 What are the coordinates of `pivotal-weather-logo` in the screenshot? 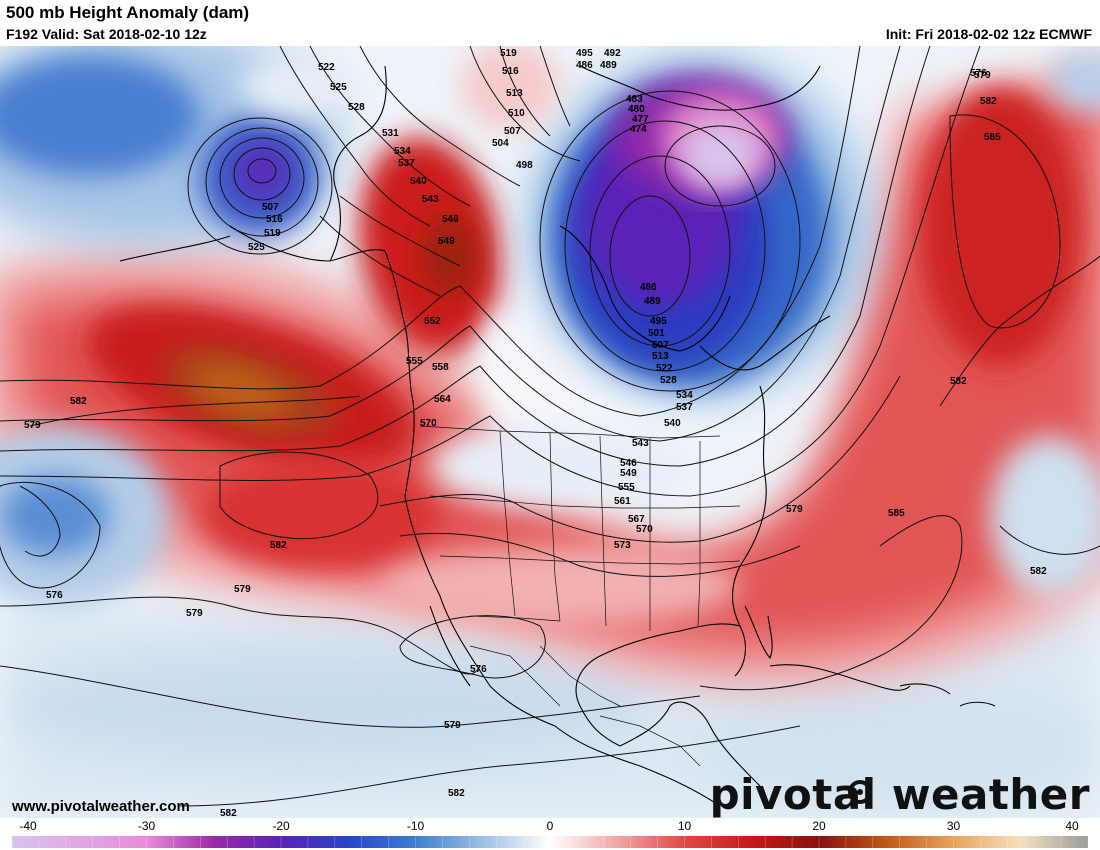 It's located at (860, 792).